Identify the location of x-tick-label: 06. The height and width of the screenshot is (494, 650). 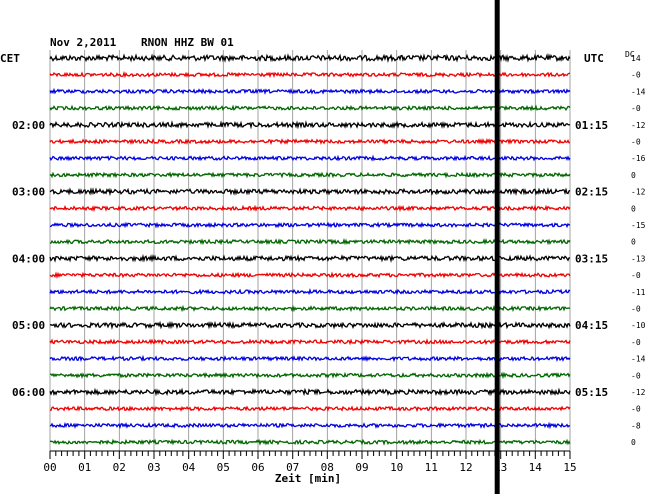
(257, 467).